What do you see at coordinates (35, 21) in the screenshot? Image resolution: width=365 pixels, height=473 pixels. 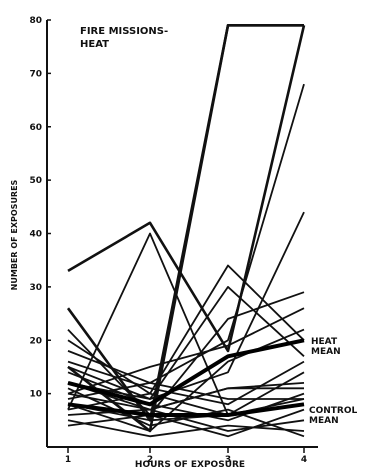 I see `y-tick-label: 80` at bounding box center [35, 21].